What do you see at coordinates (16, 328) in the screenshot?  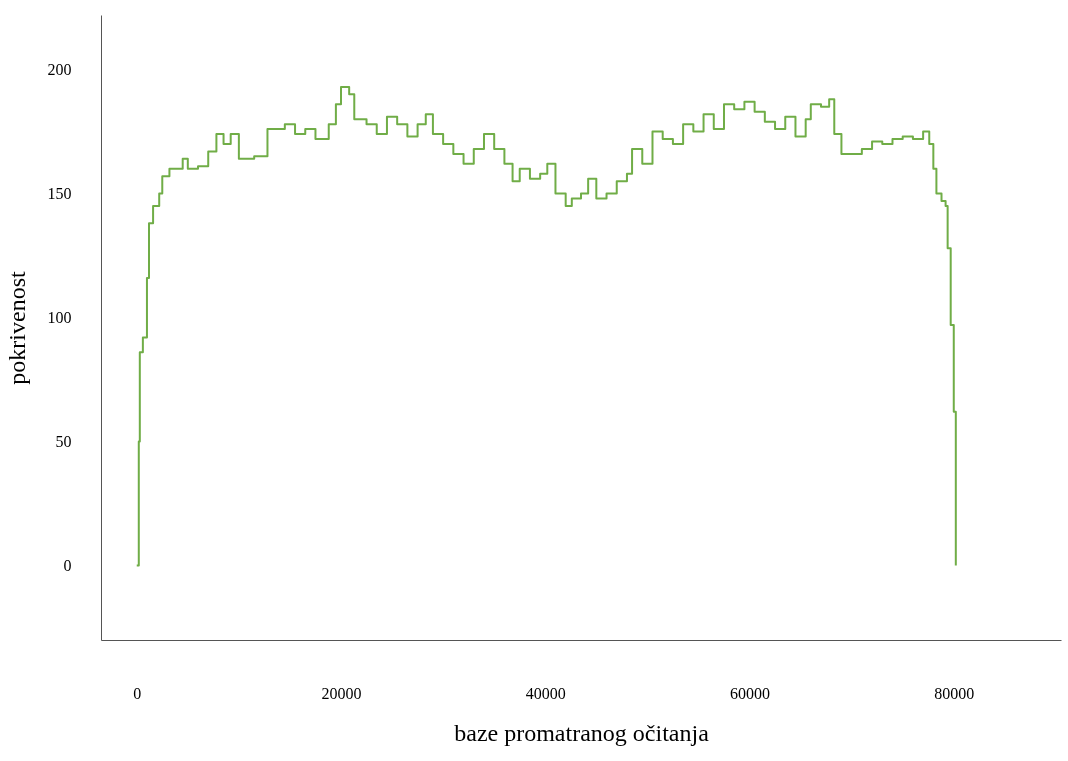 I see `y-axis-title: pokrivenost` at bounding box center [16, 328].